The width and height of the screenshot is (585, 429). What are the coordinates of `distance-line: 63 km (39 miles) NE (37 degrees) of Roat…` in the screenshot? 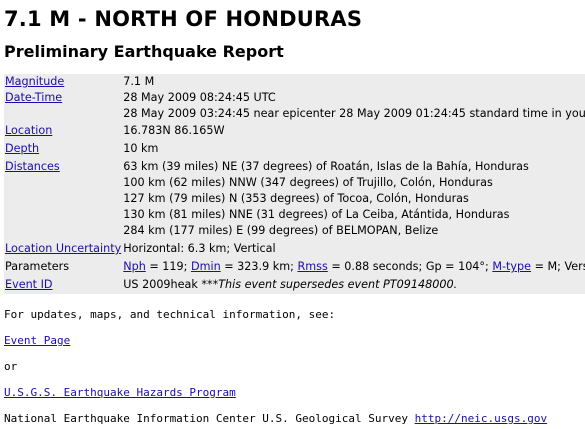 It's located at (326, 166).